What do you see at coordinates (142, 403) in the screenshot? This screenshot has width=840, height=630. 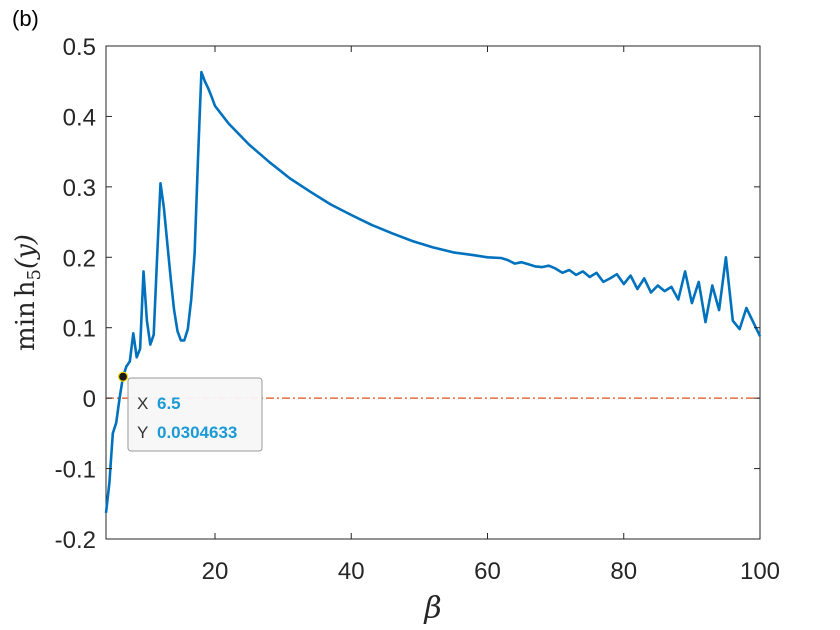 I see `datatip-x-key: X` at bounding box center [142, 403].